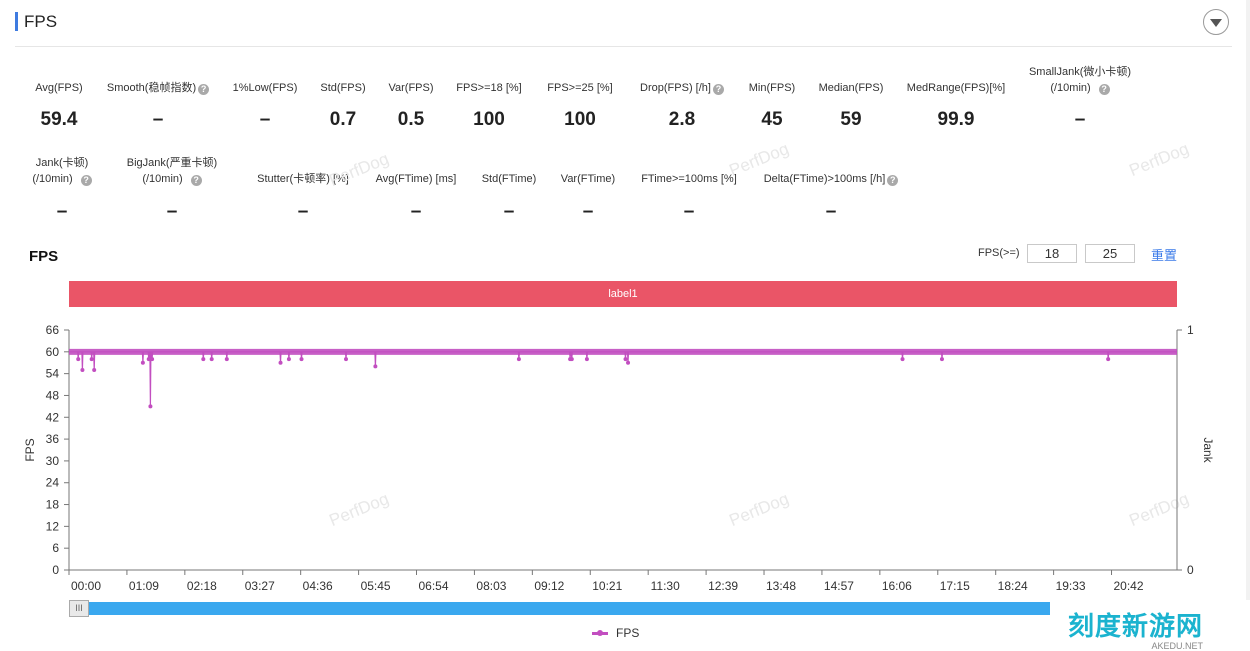  What do you see at coordinates (55, 548) in the screenshot?
I see `y-tick-label: 6` at bounding box center [55, 548].